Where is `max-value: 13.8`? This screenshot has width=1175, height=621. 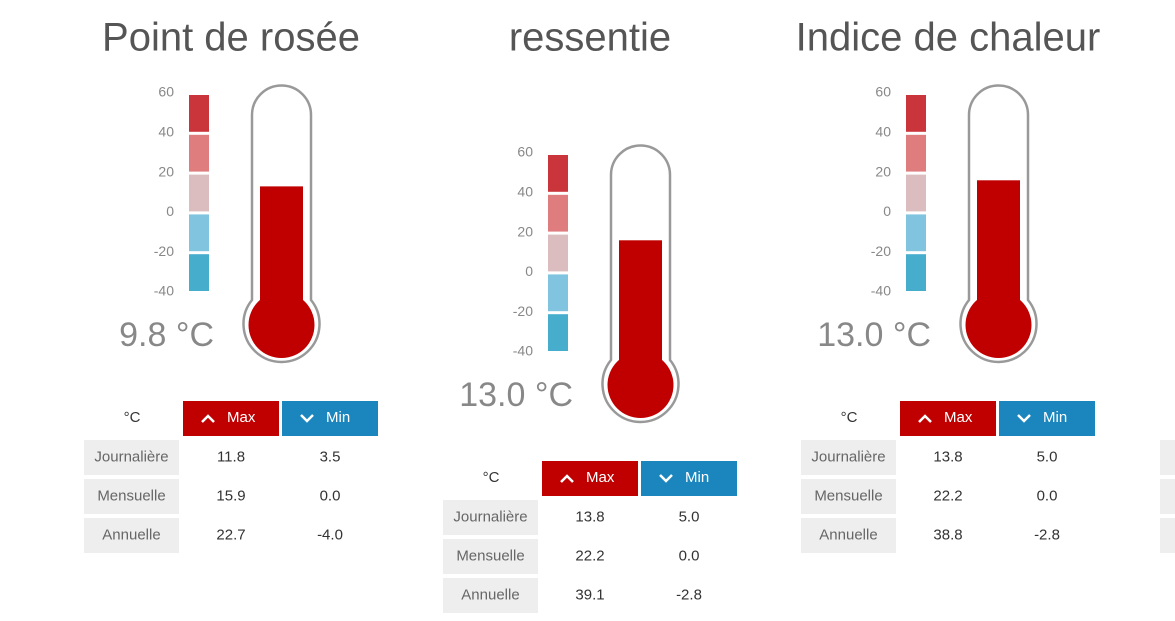 max-value: 13.8 is located at coordinates (589, 516).